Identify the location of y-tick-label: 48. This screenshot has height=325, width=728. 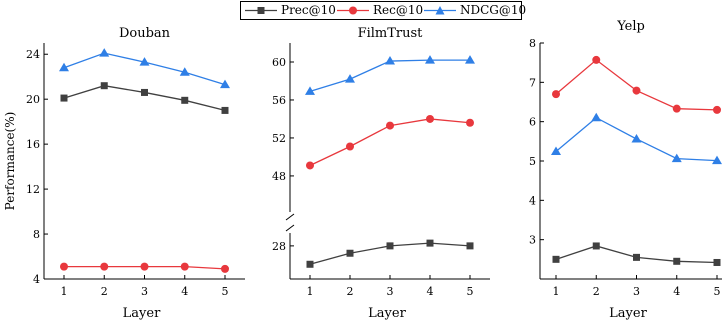
(279, 176).